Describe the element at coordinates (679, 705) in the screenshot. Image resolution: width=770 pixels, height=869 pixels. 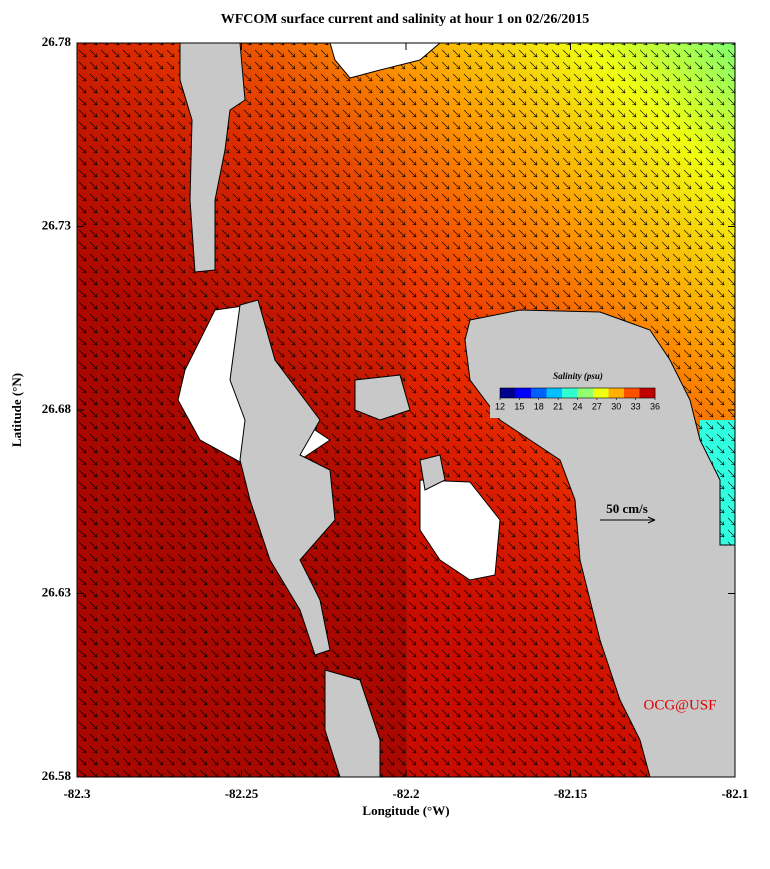
I see `credit: OCG@USF` at that location.